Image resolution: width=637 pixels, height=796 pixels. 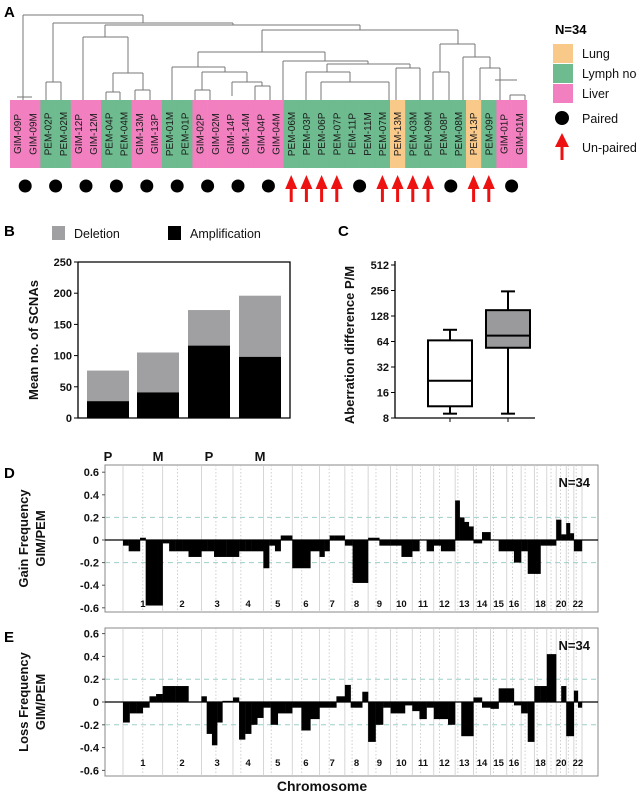 I want to click on panel-label-b: B, so click(x=9, y=231).